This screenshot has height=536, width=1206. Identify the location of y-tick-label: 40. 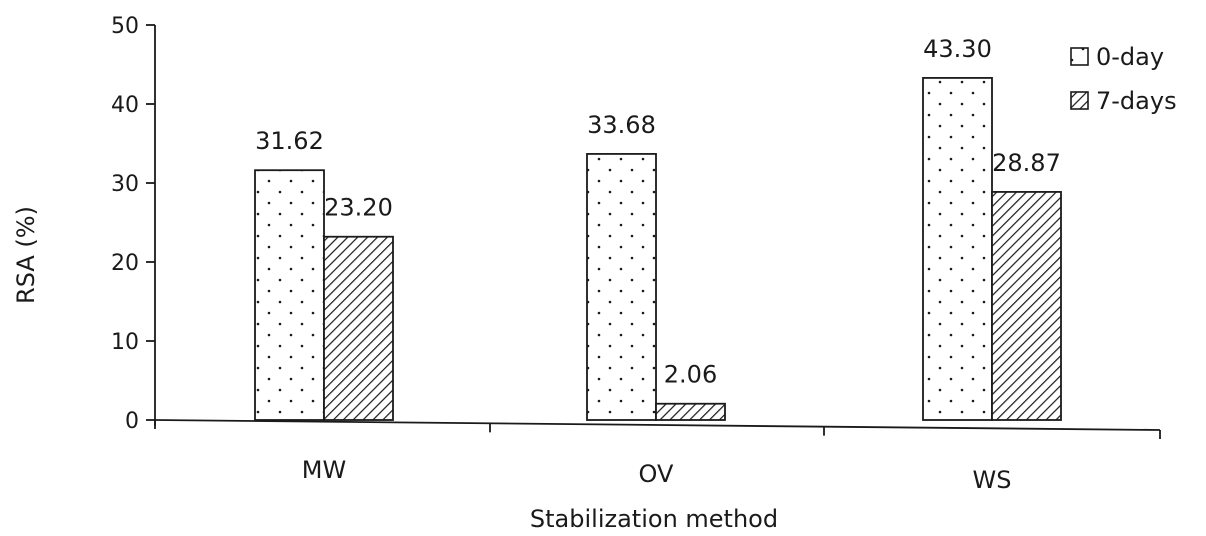
(125, 105).